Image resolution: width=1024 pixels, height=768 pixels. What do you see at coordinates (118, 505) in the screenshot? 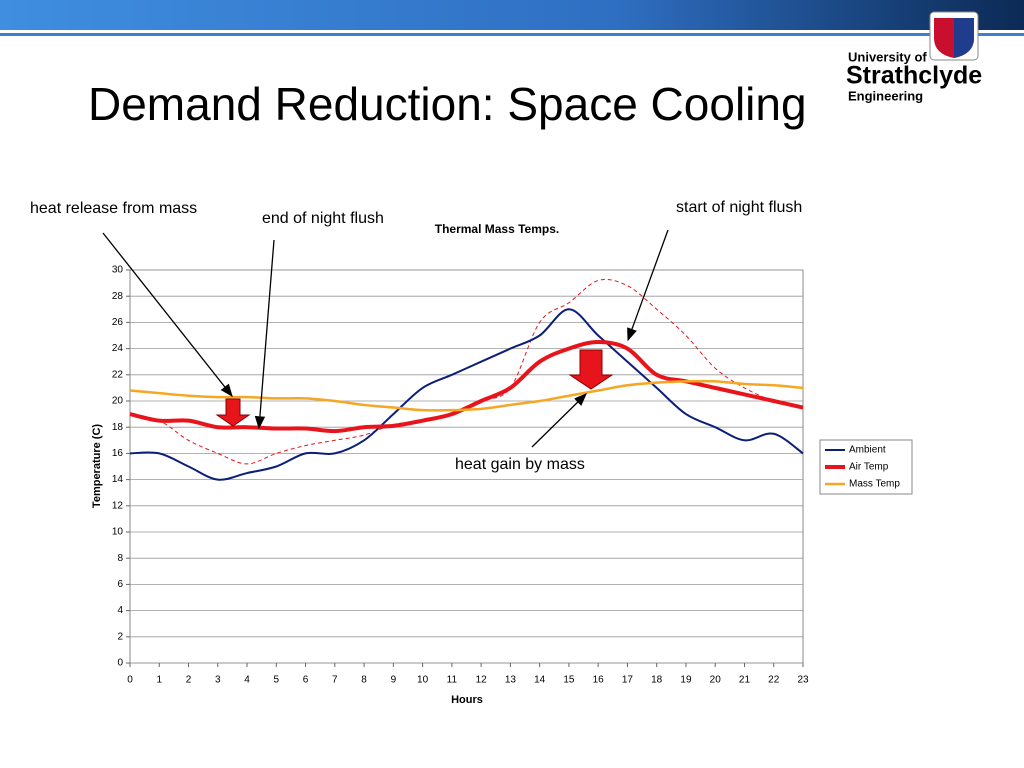
I see `y-tick-label: 12` at bounding box center [118, 505].